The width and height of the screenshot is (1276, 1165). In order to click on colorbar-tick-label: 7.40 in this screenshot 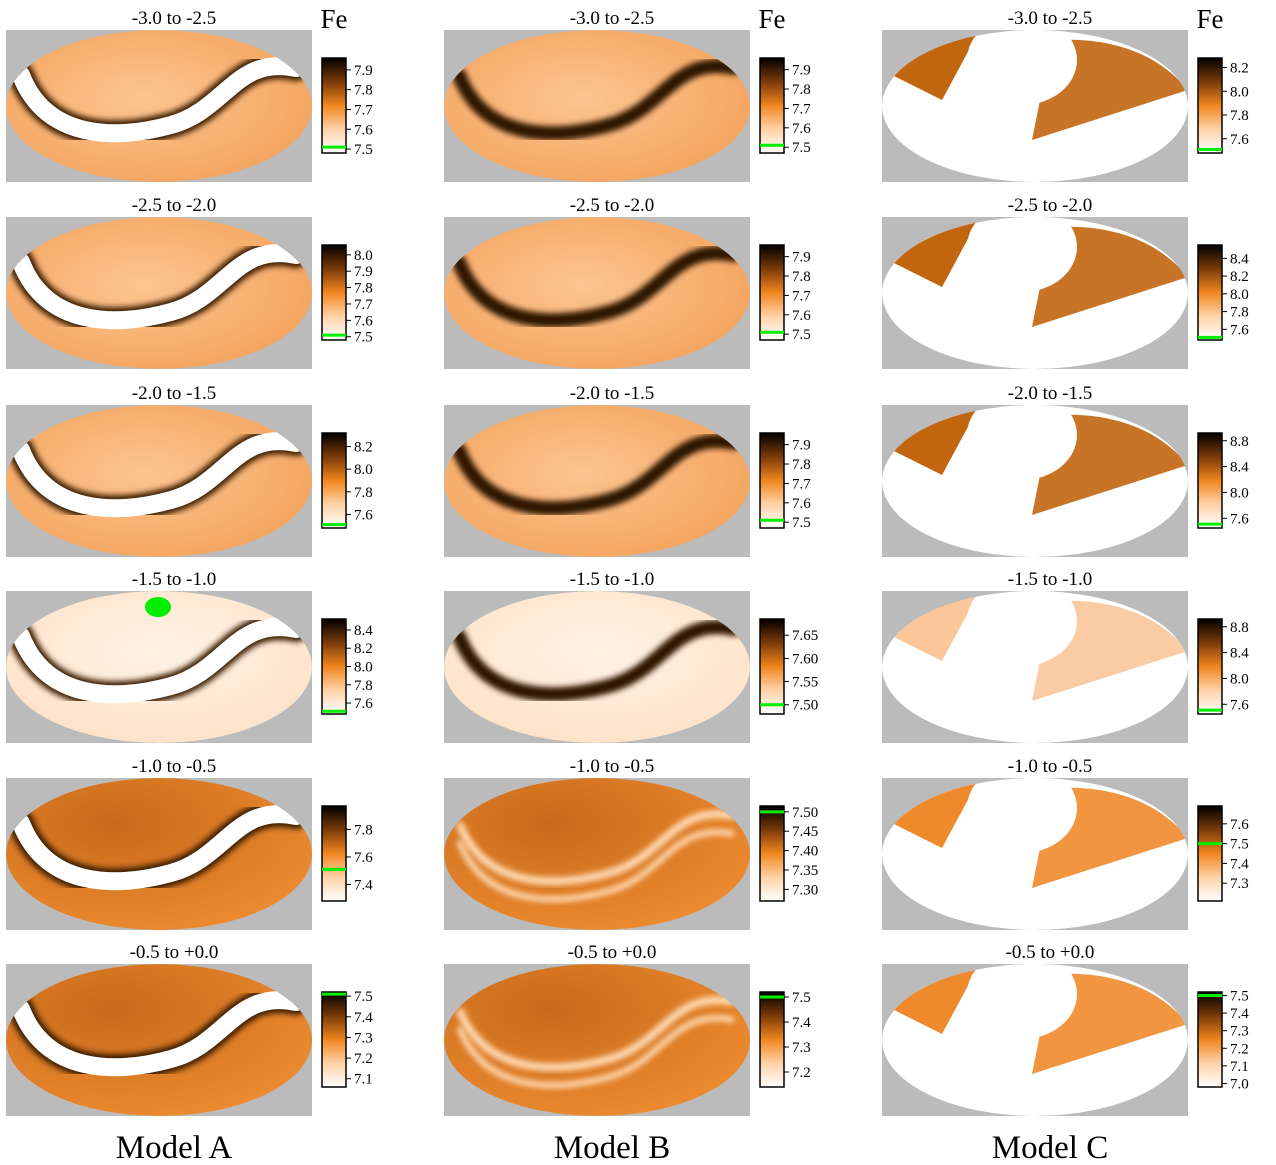, I will do `click(805, 852)`.